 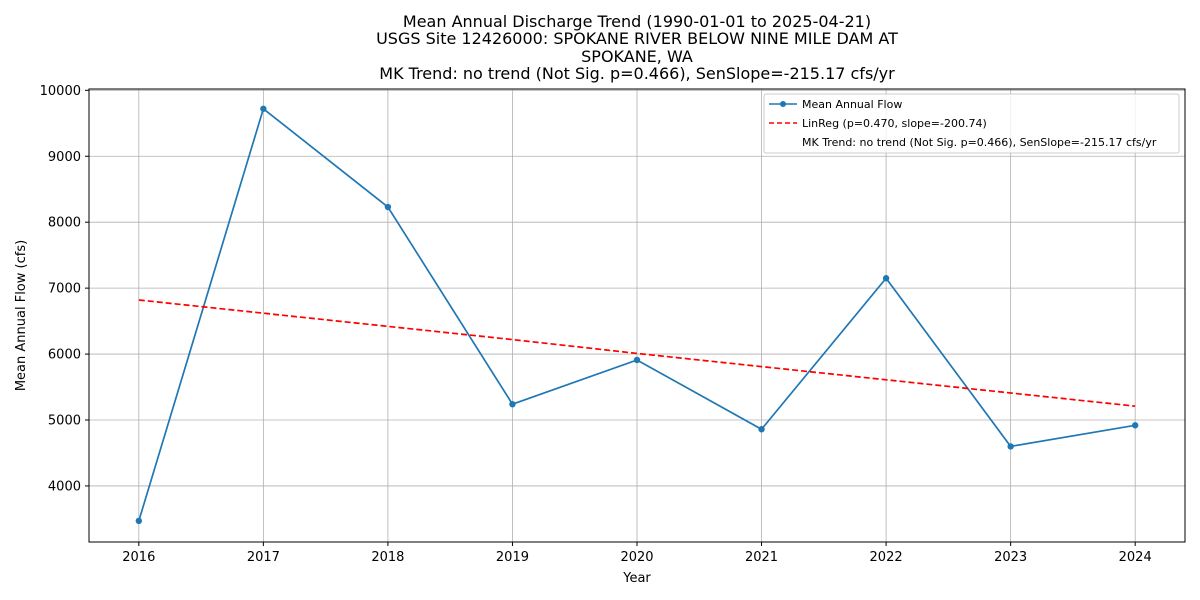 I want to click on x-axis-label: Year, so click(x=636, y=578).